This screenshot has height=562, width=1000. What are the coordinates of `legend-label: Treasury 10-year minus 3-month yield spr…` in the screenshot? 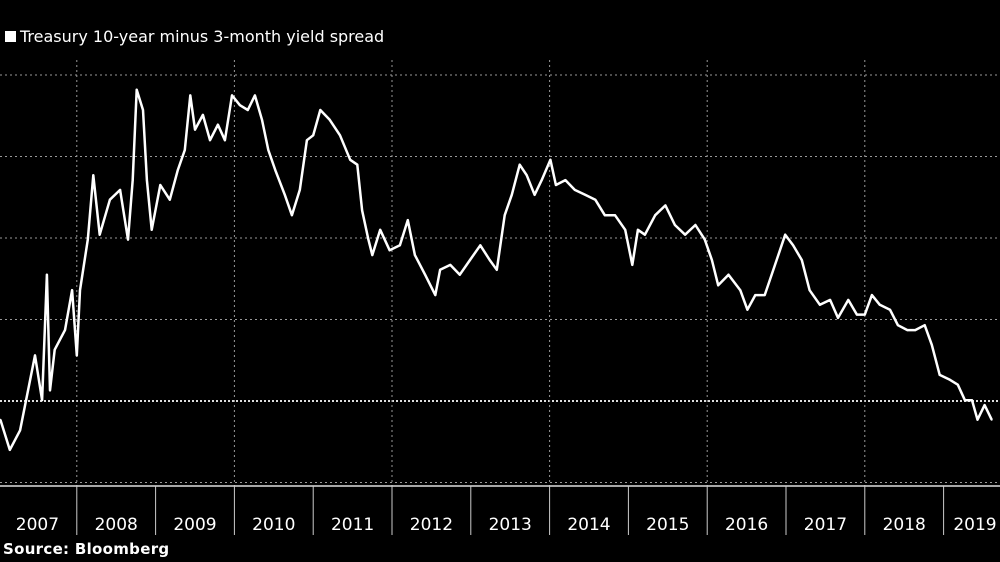 It's located at (202, 36).